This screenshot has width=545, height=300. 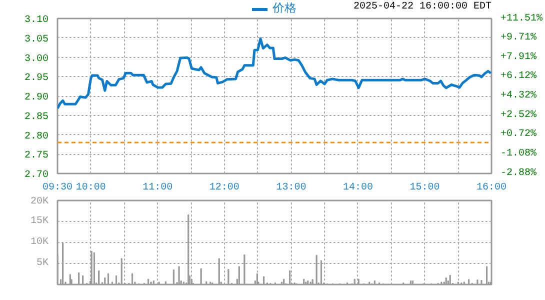 I want to click on x-tick-label: 14:00, so click(x=357, y=188).